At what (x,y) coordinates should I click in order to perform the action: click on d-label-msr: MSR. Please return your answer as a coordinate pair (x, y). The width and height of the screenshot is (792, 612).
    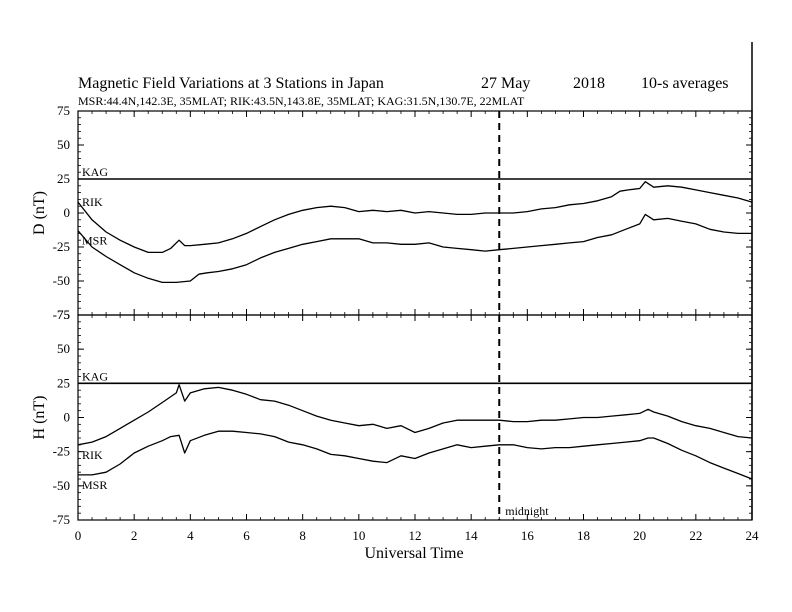
    Looking at the image, I should click on (94, 241).